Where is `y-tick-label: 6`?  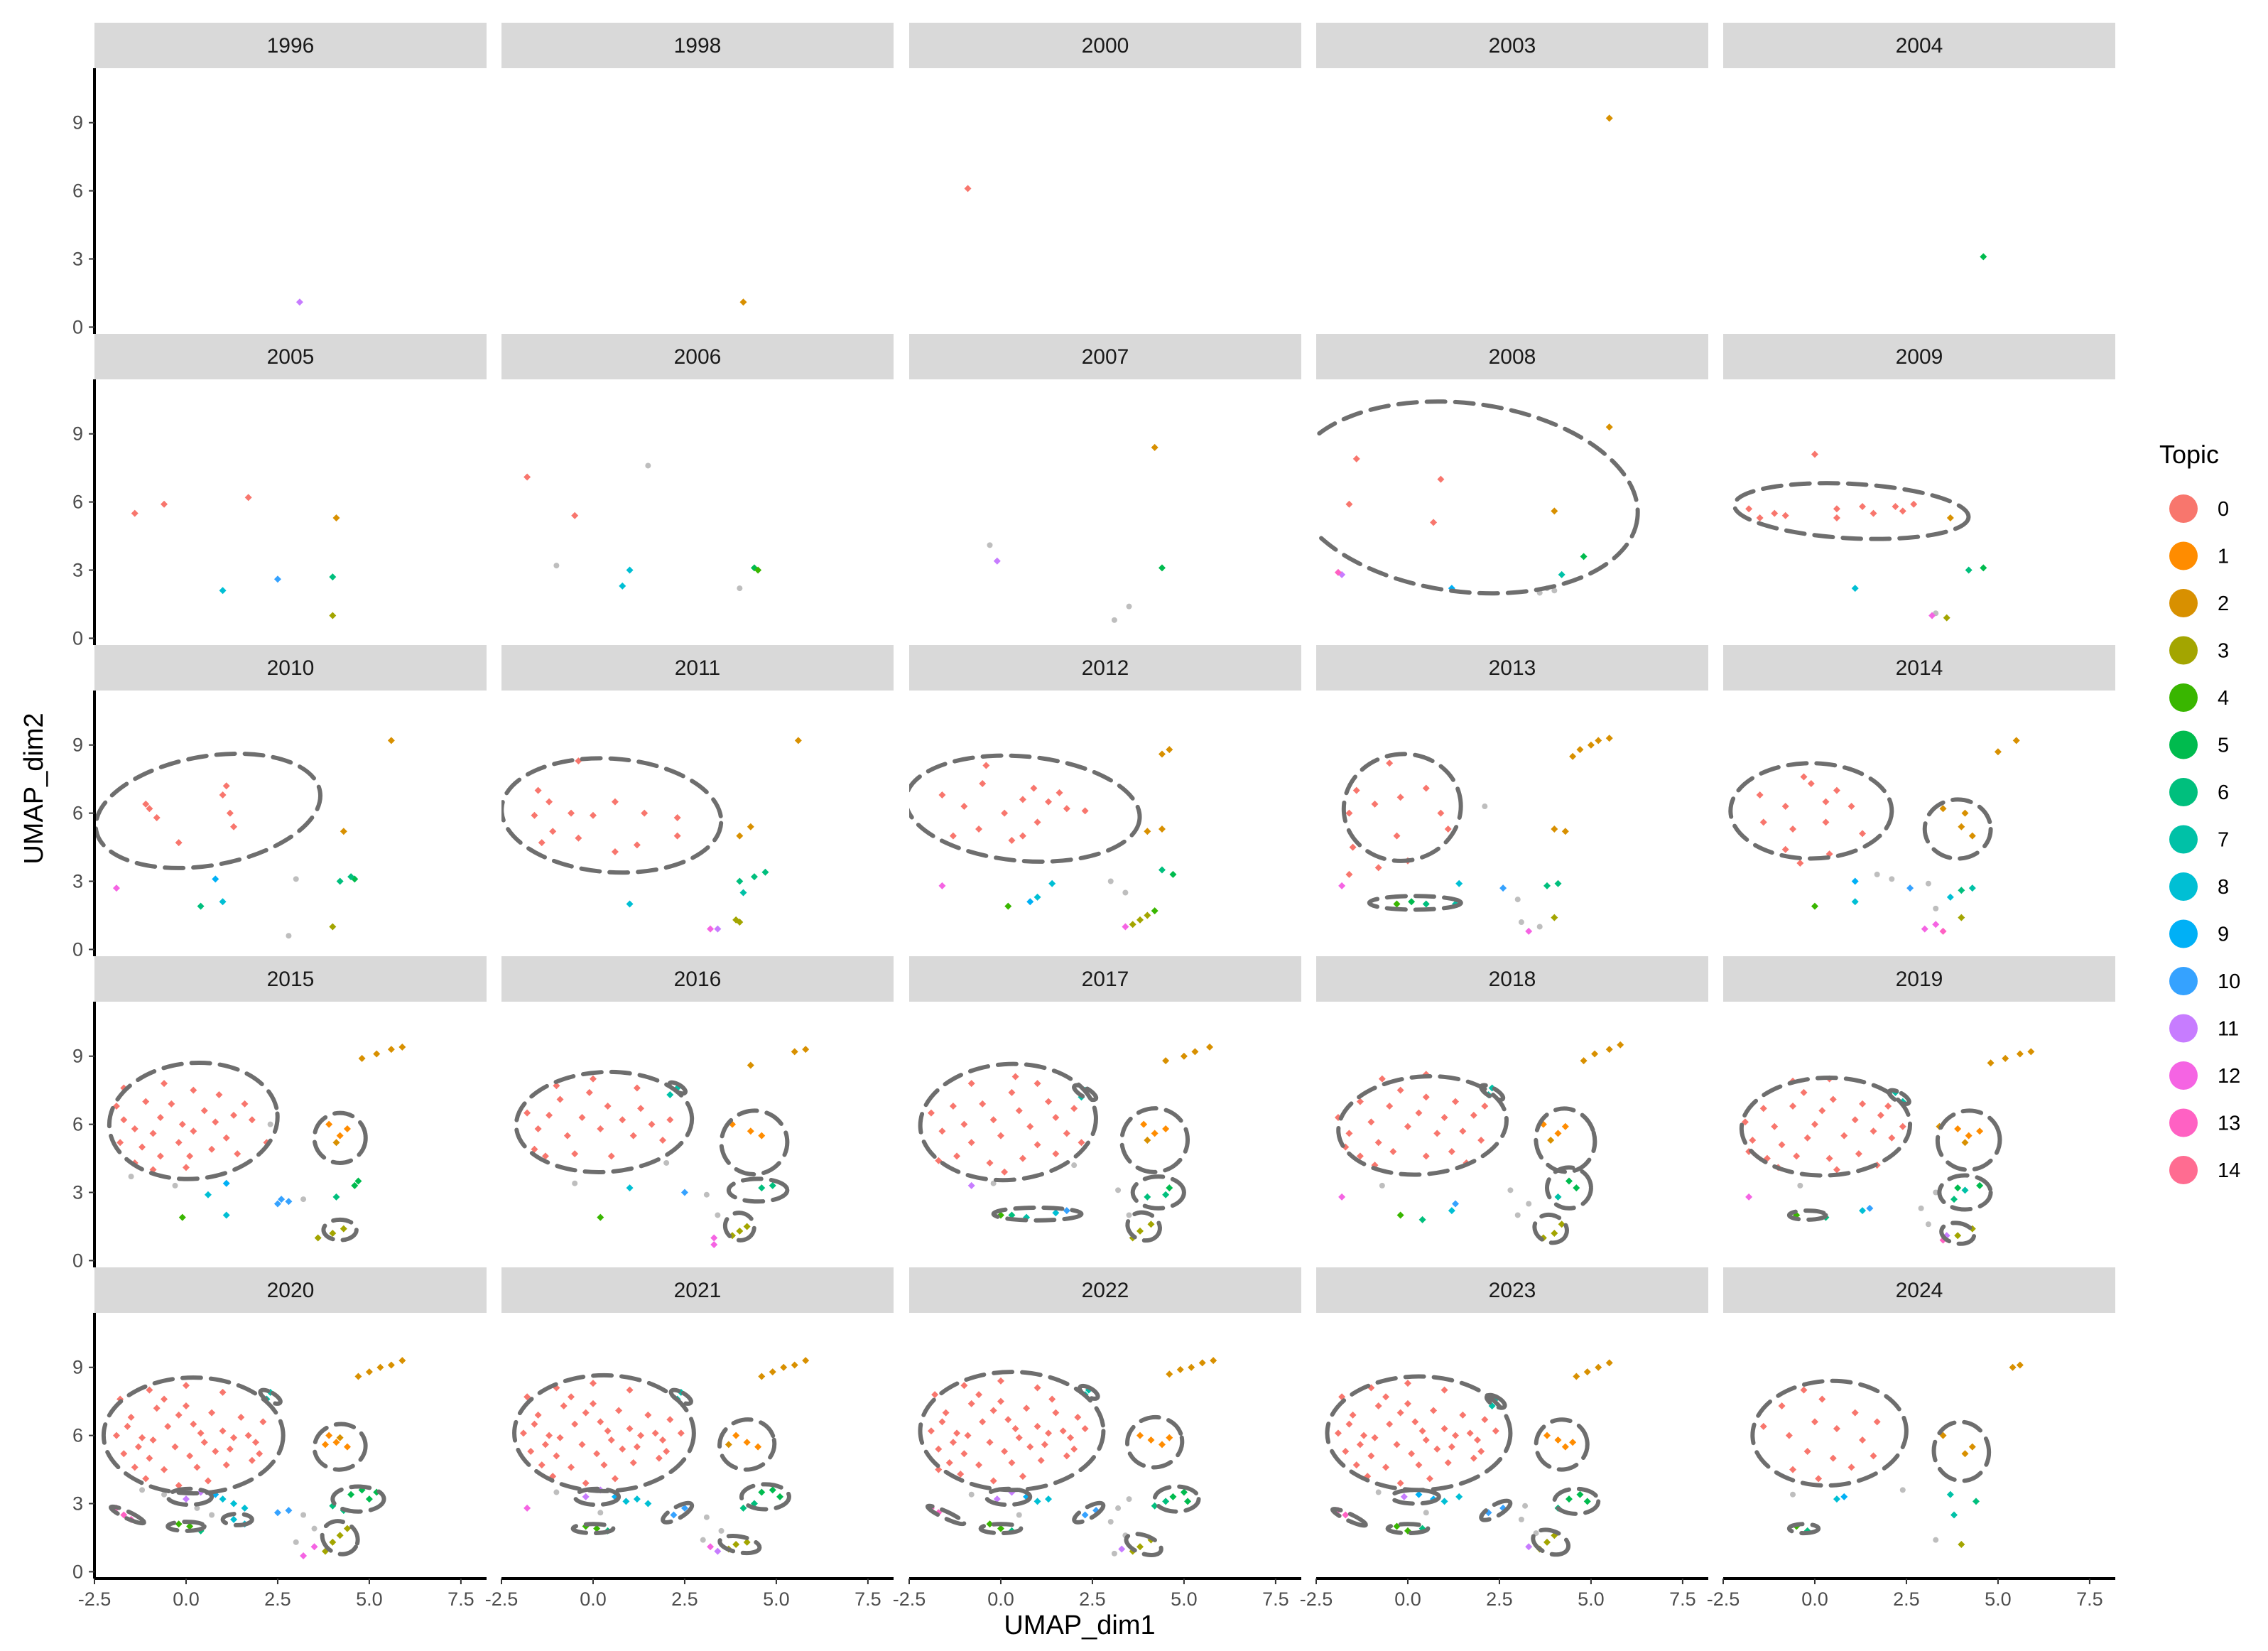 y-tick-label: 6 is located at coordinates (77, 814).